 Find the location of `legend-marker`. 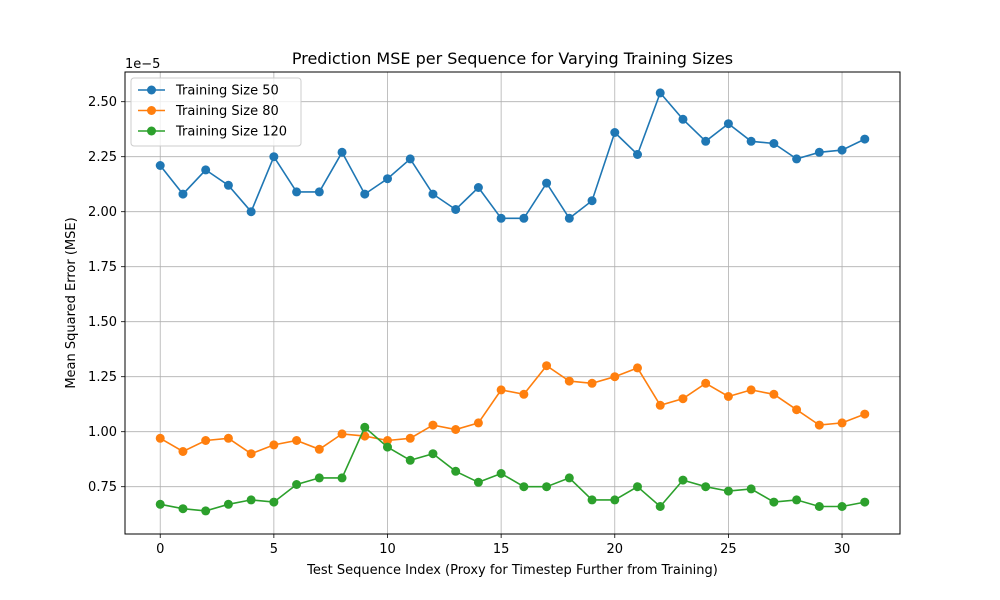

legend-marker is located at coordinates (151, 90).